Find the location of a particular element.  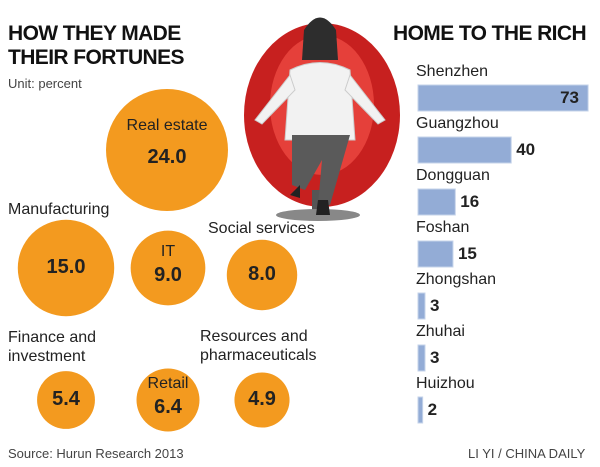

credit: LI YI / CHINA DAILY is located at coordinates (527, 453).